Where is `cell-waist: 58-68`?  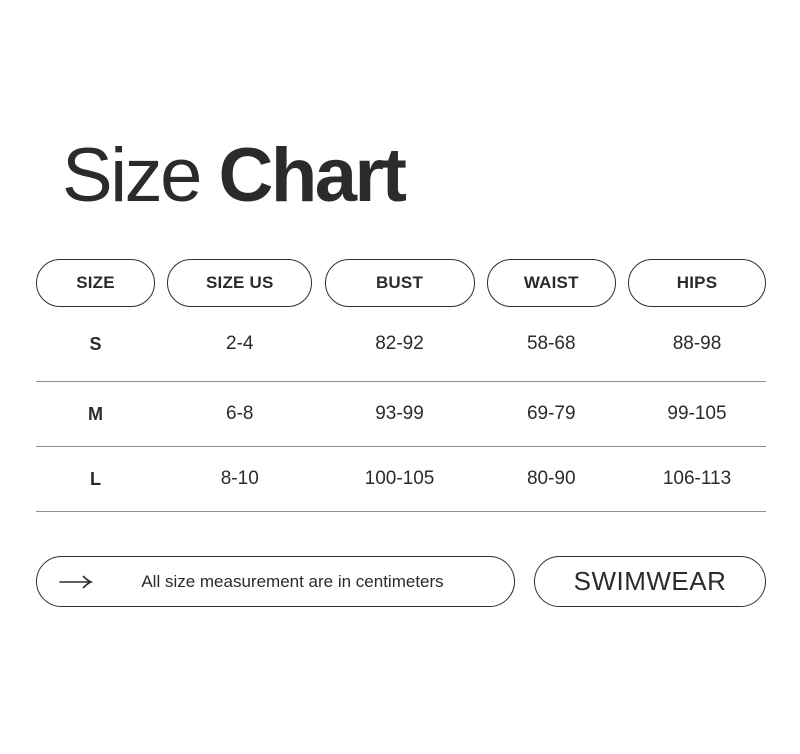 cell-waist: 58-68 is located at coordinates (551, 343).